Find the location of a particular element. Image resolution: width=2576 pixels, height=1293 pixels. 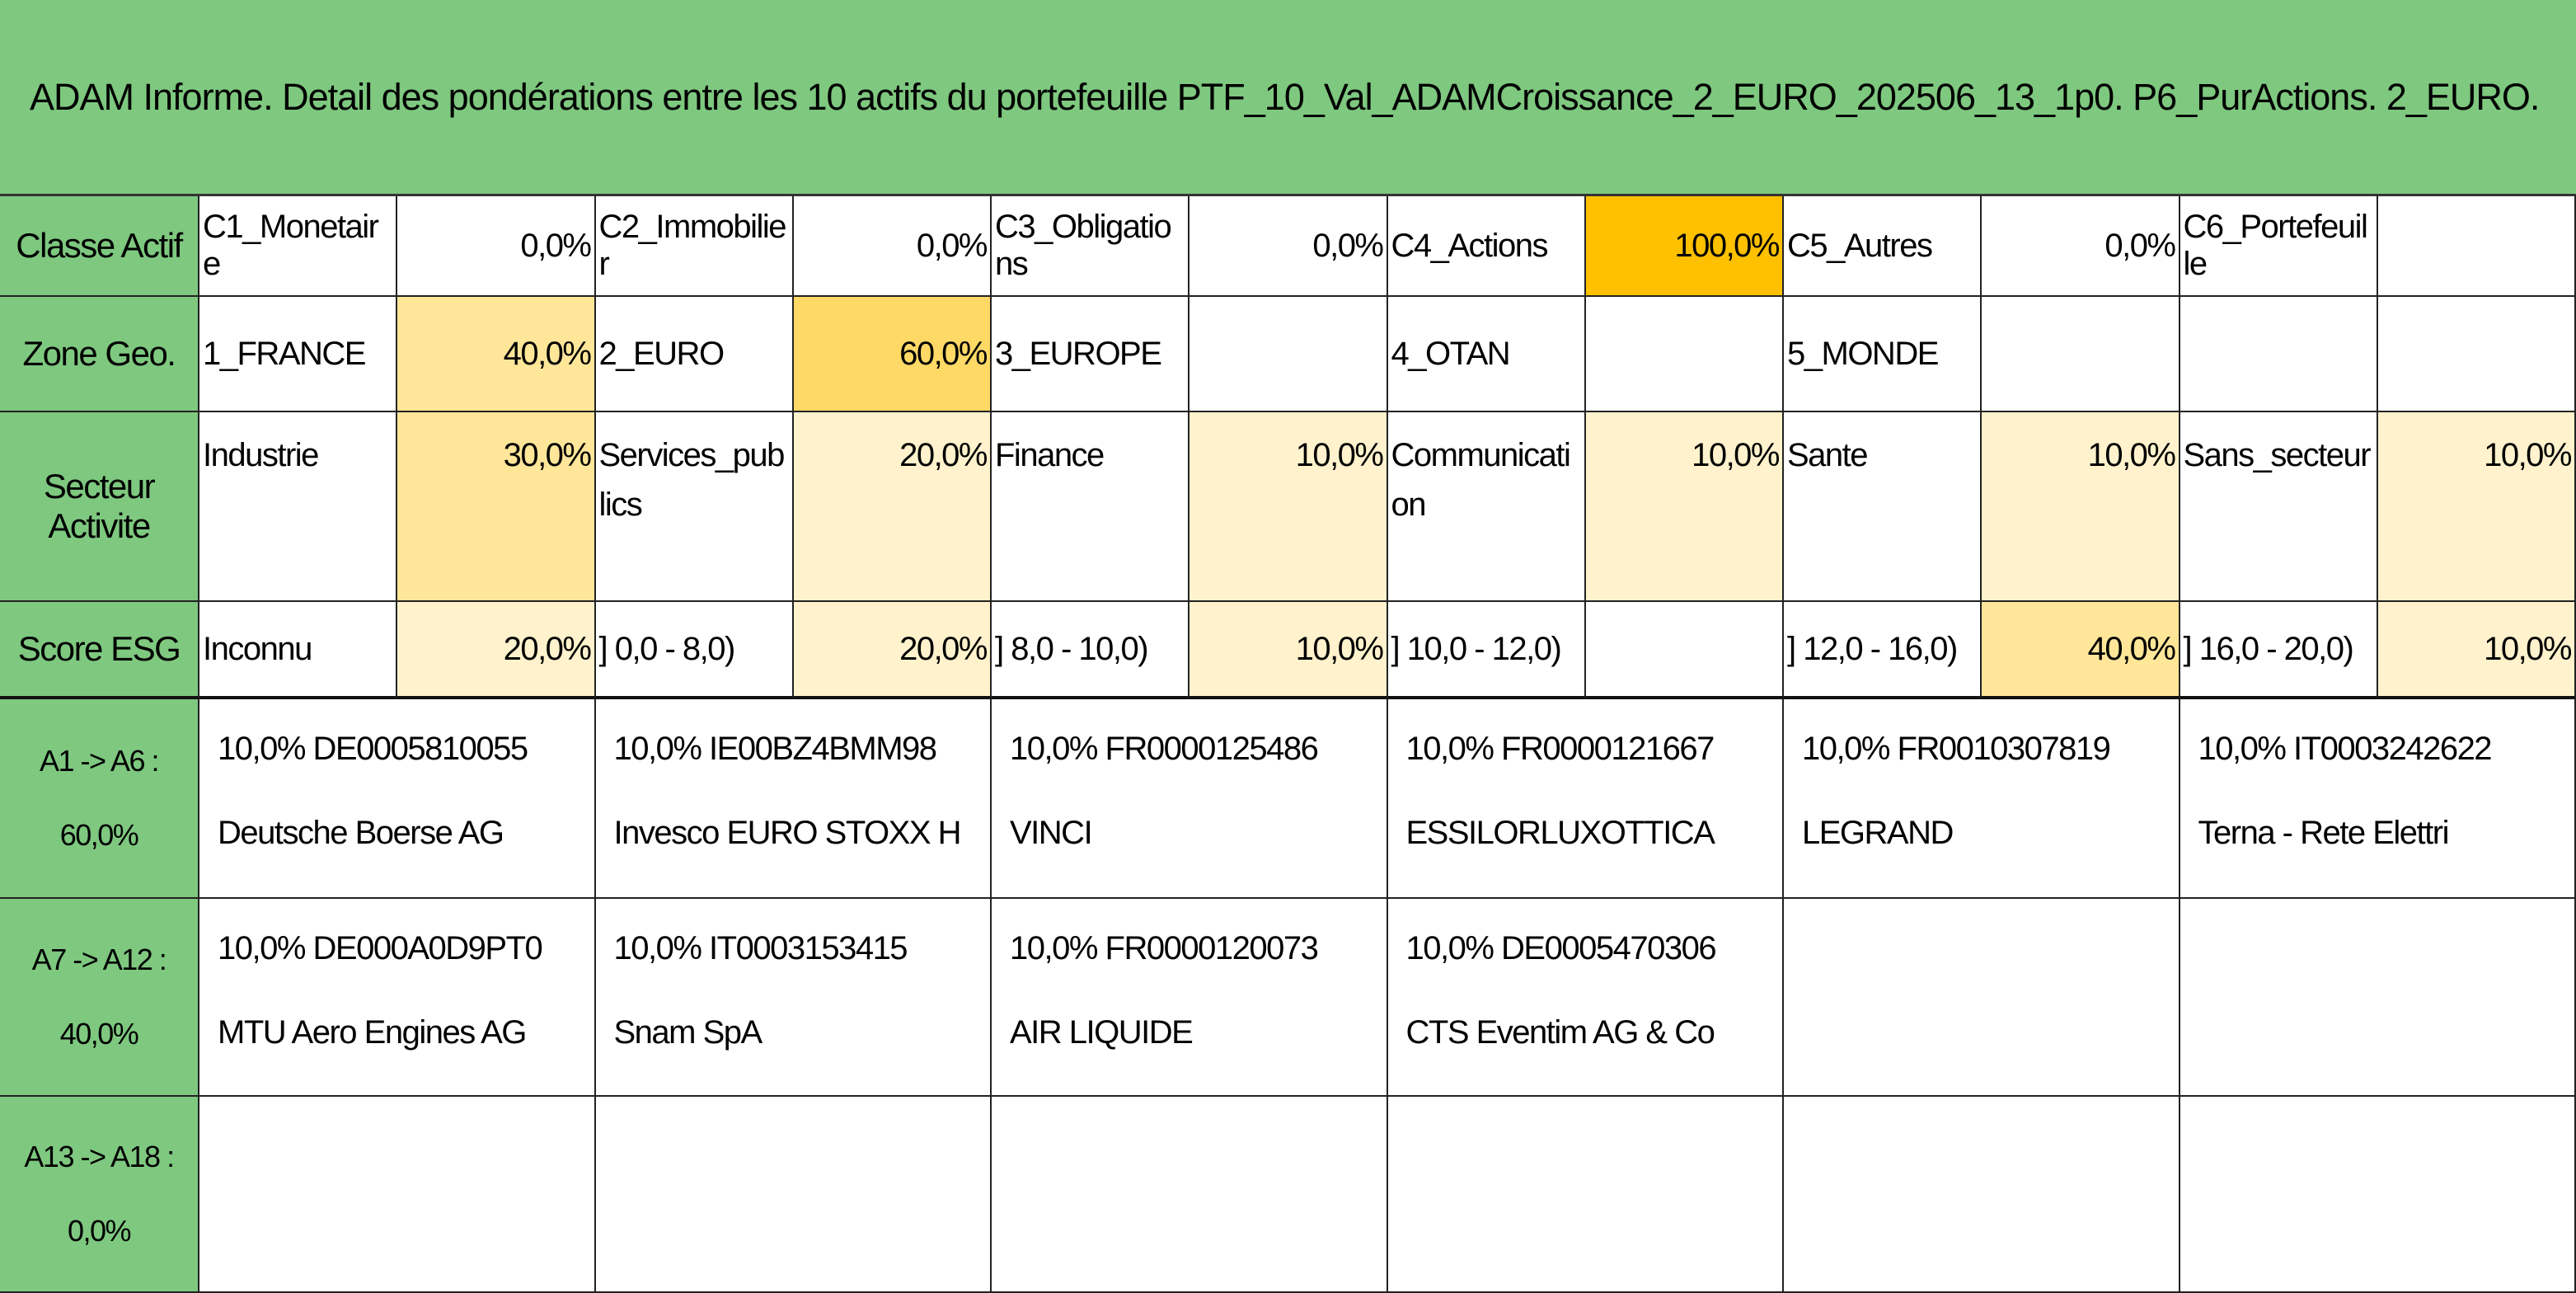

asset-name: AIR LIQUIDE is located at coordinates (1102, 1033).